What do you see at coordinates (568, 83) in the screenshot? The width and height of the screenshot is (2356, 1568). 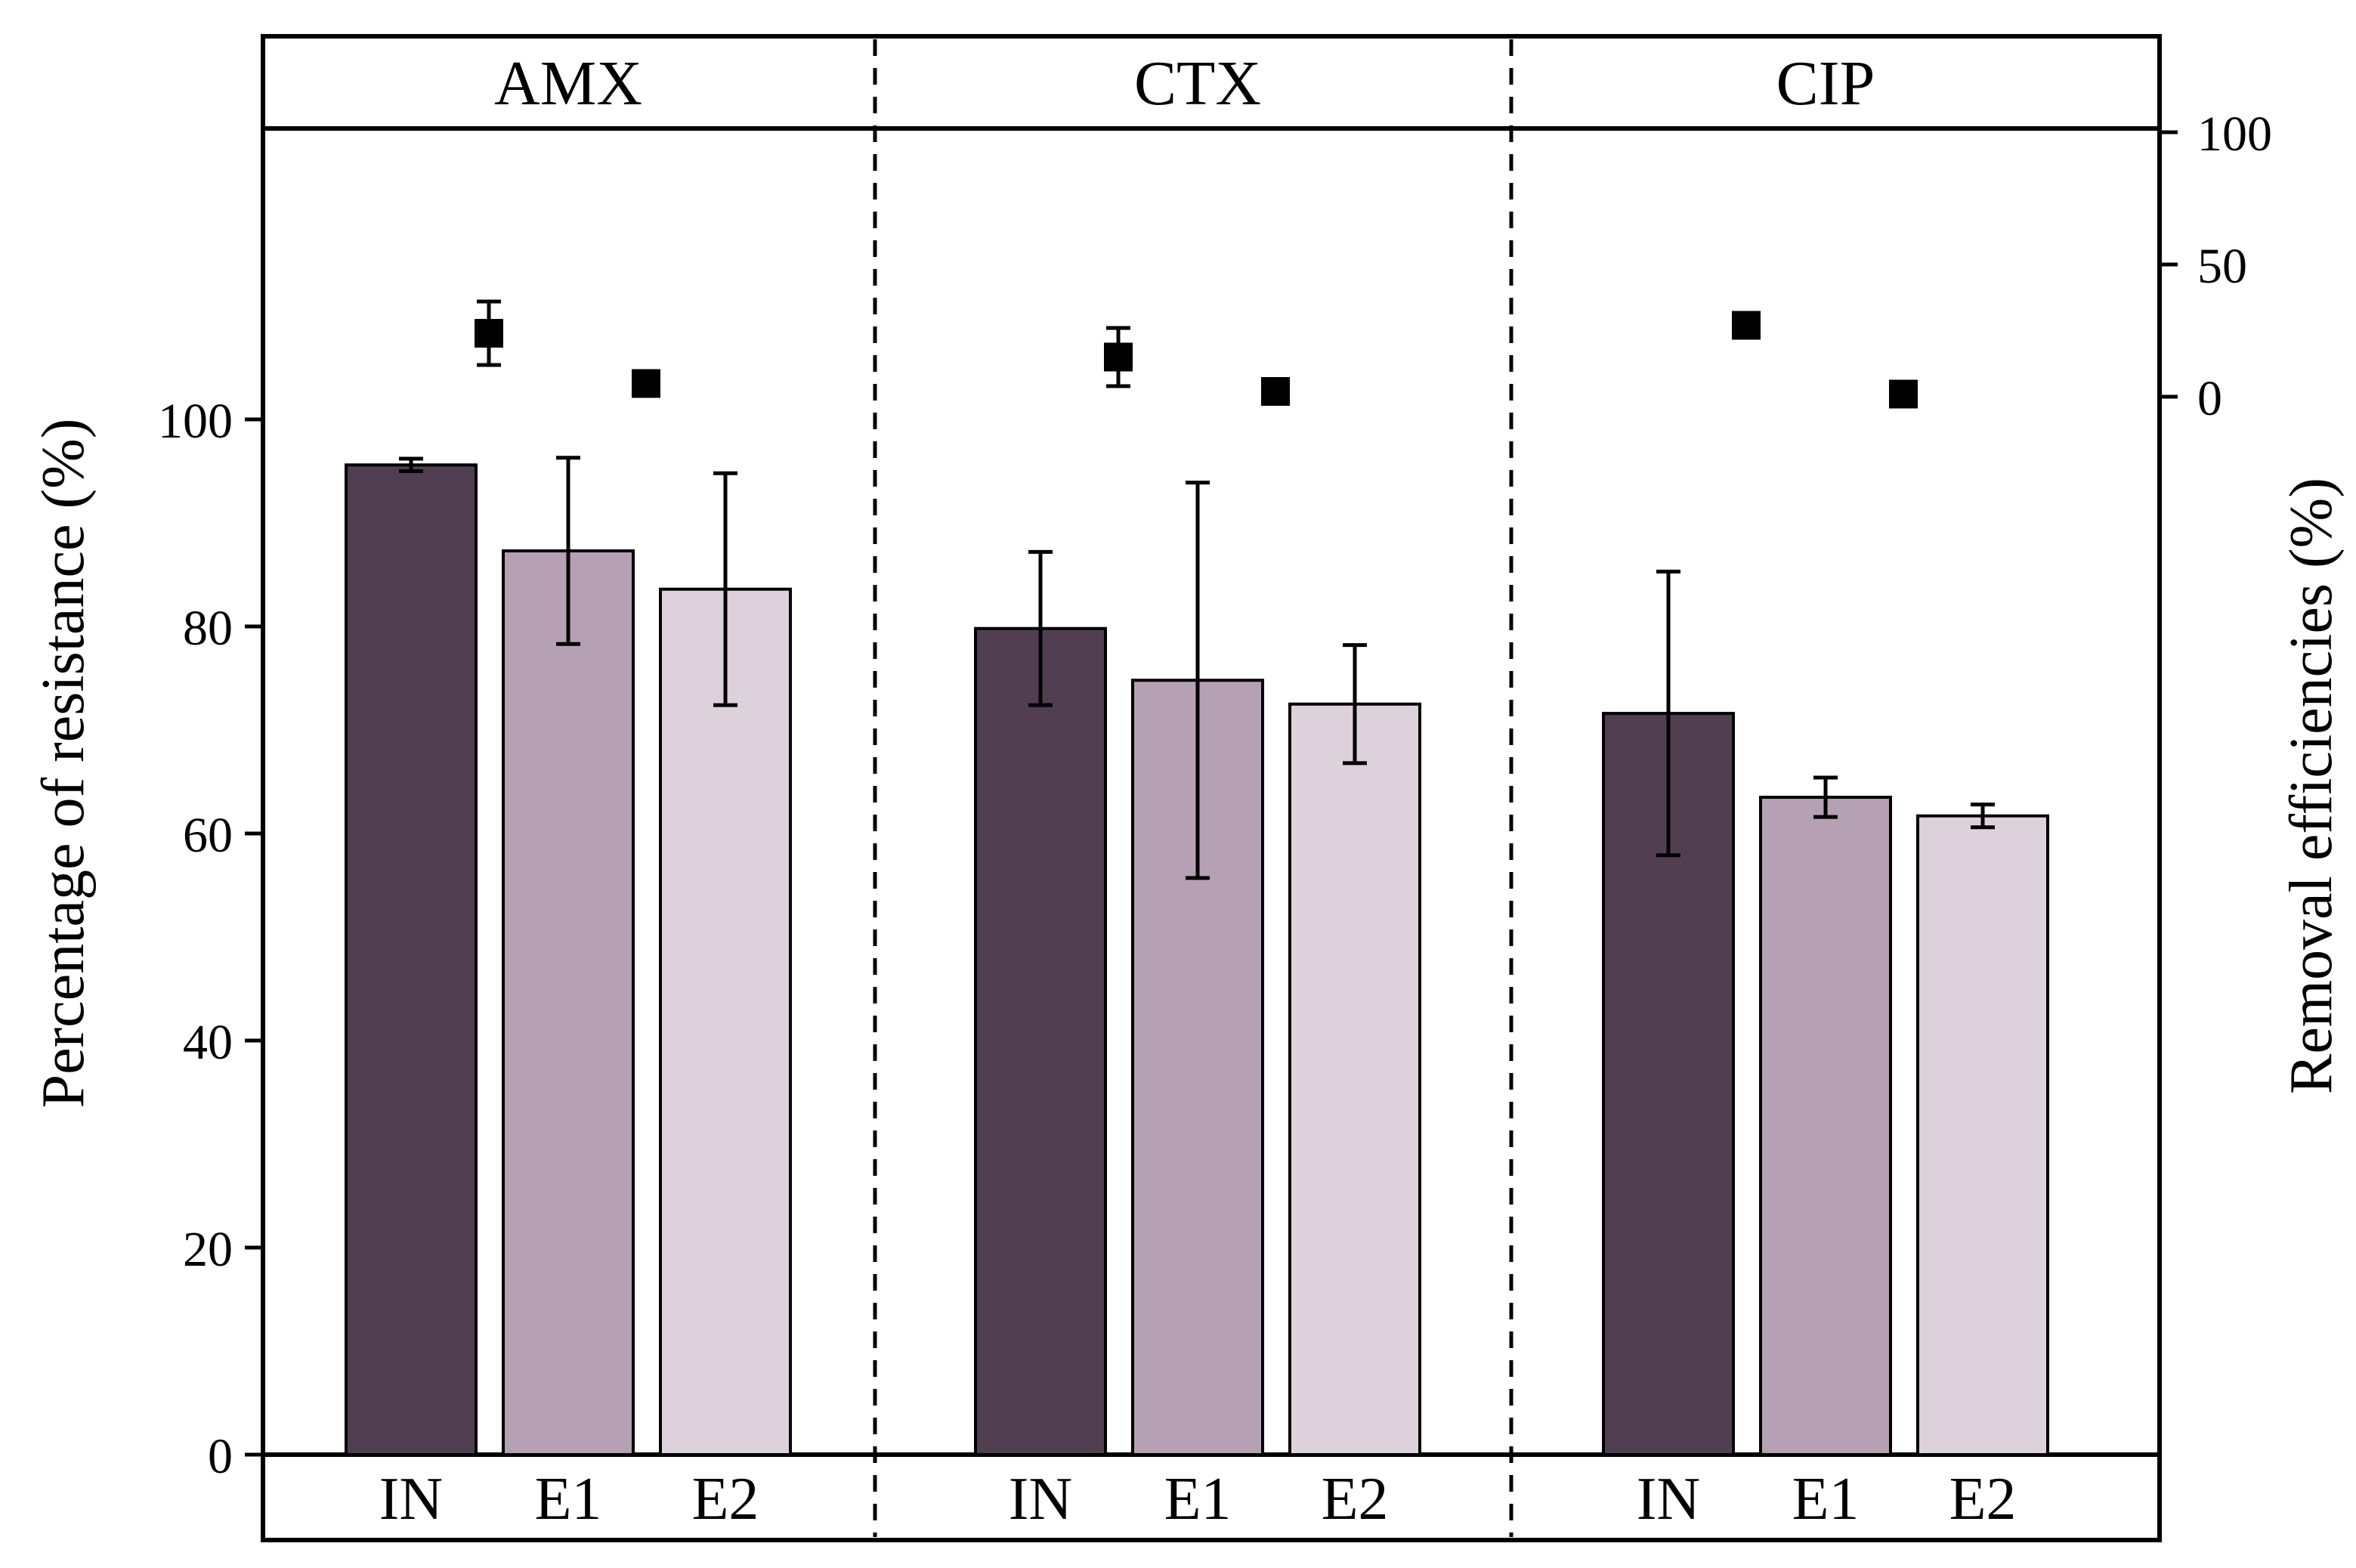 I see `panel-title: AMX` at bounding box center [568, 83].